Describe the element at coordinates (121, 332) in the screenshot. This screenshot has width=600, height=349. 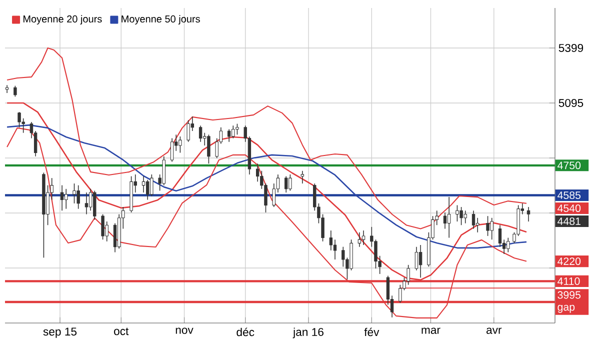
I see `x-tick-label: oct` at that location.